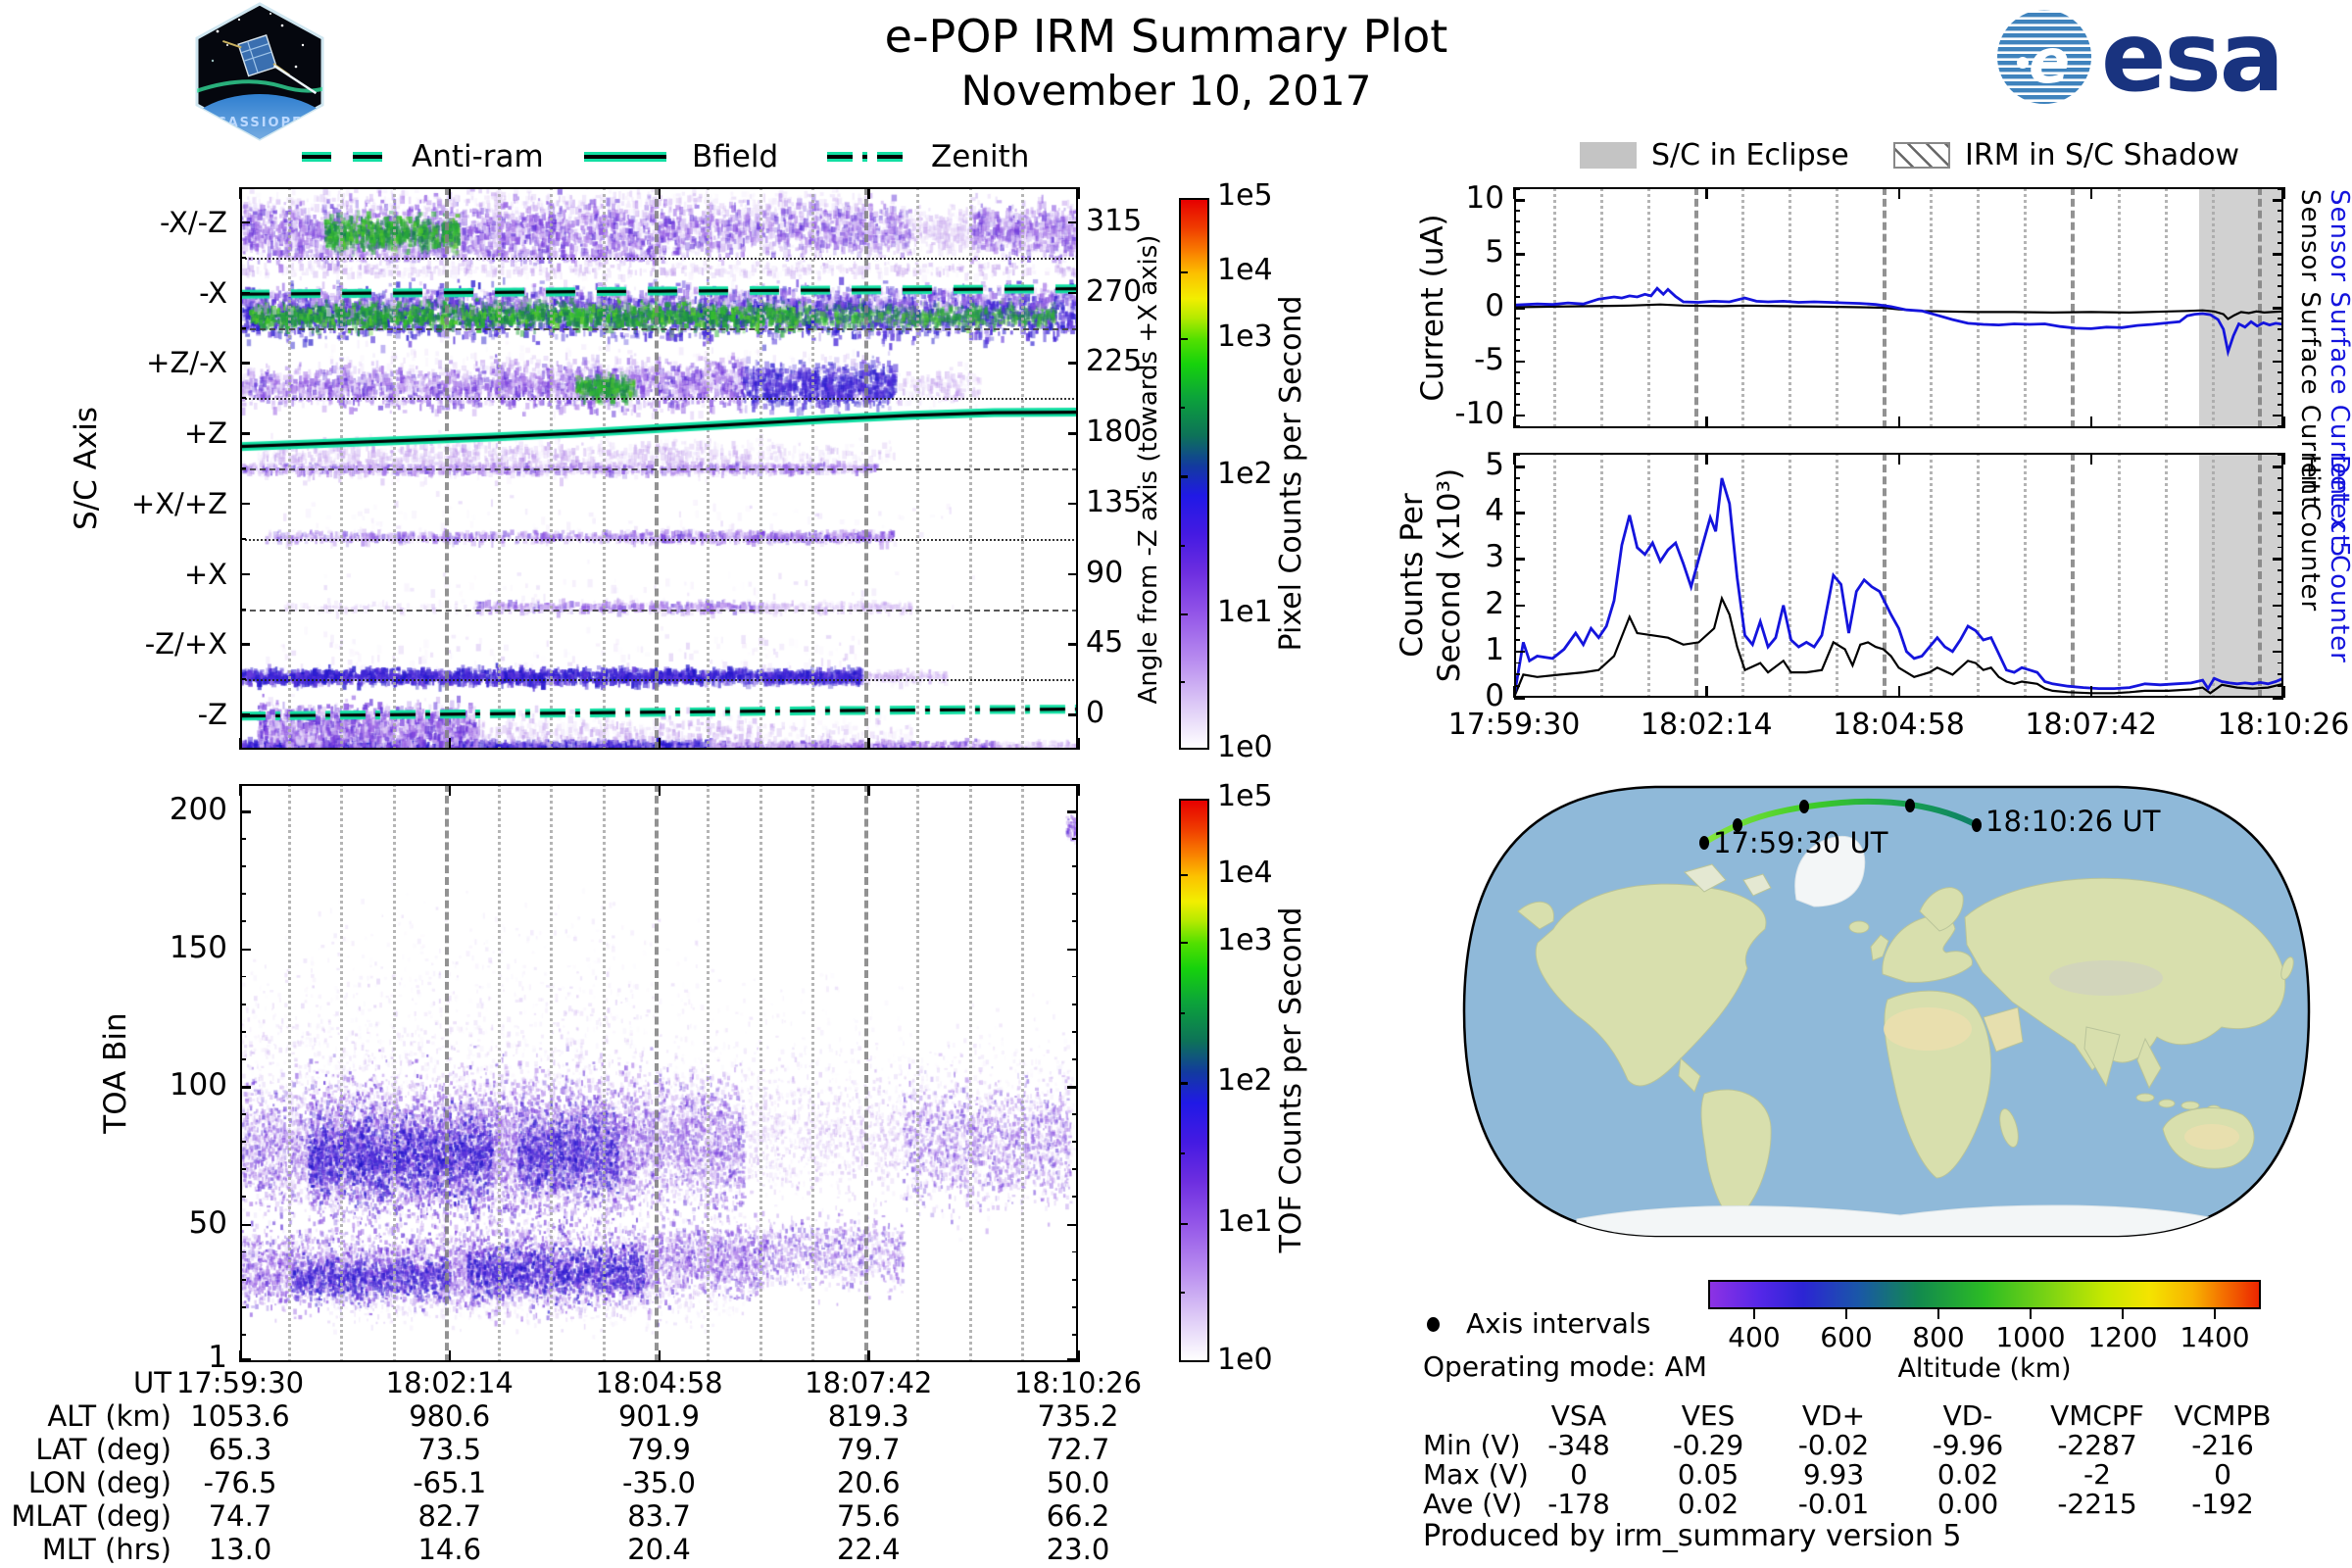  Describe the element at coordinates (1484, 198) in the screenshot. I see `current-plot-ytick-label: 10` at that location.